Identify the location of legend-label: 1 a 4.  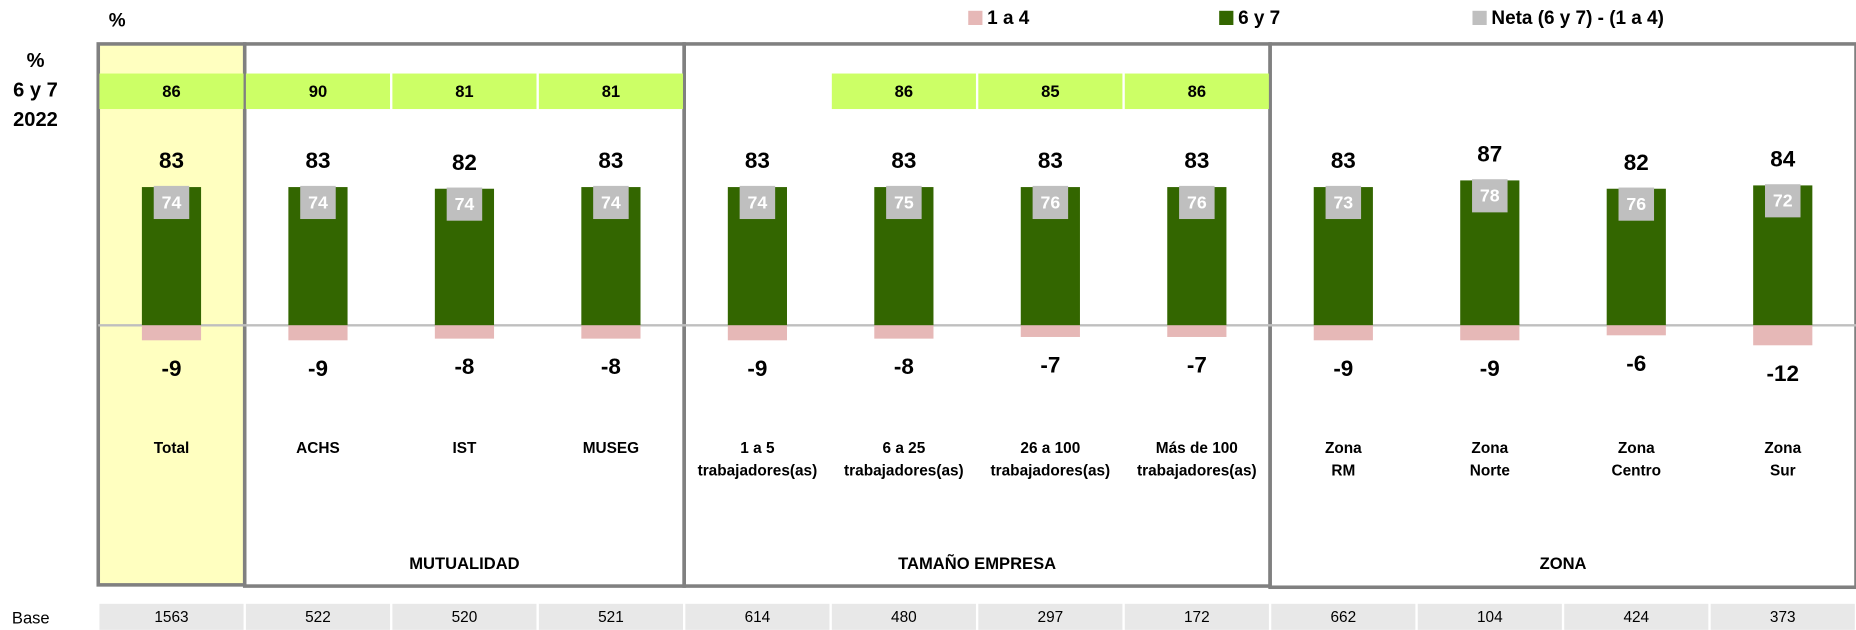
(1008, 18).